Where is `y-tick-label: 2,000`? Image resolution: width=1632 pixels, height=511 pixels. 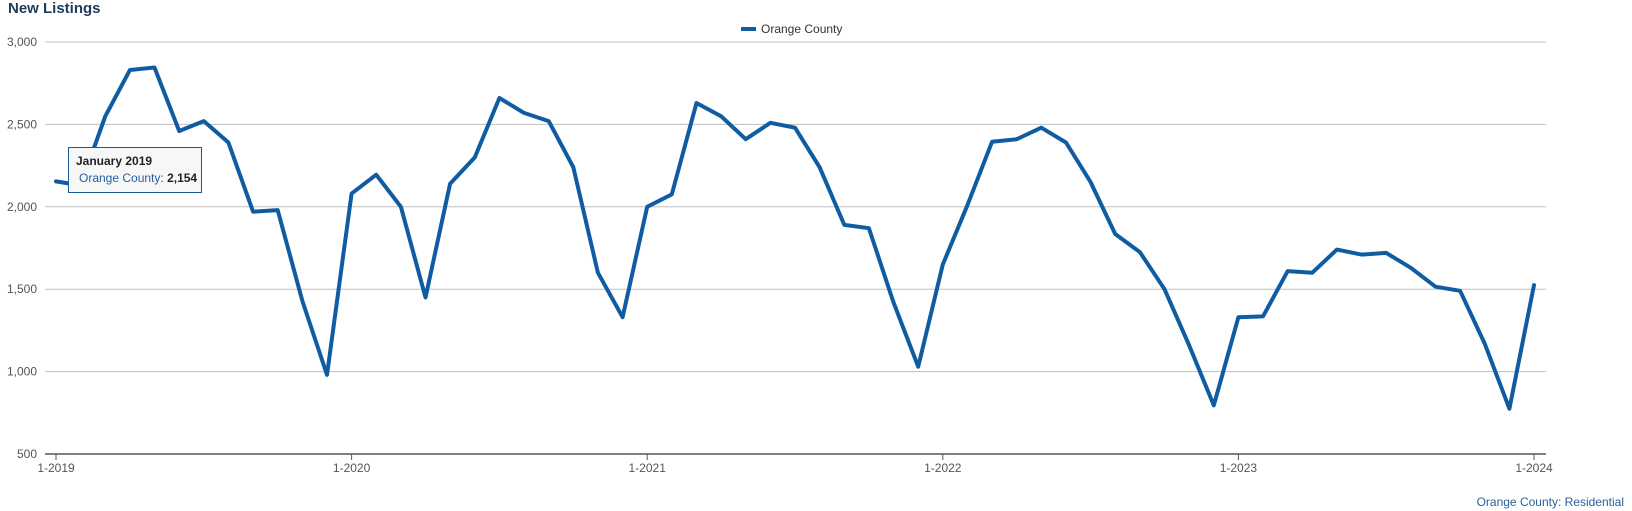
y-tick-label: 2,000 is located at coordinates (22, 207).